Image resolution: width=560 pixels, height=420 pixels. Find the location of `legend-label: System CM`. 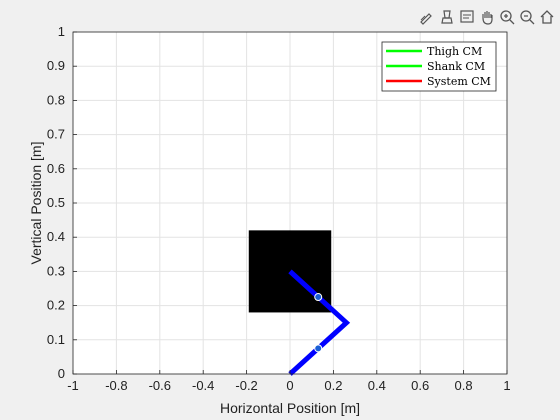

legend-label: System CM is located at coordinates (459, 81).